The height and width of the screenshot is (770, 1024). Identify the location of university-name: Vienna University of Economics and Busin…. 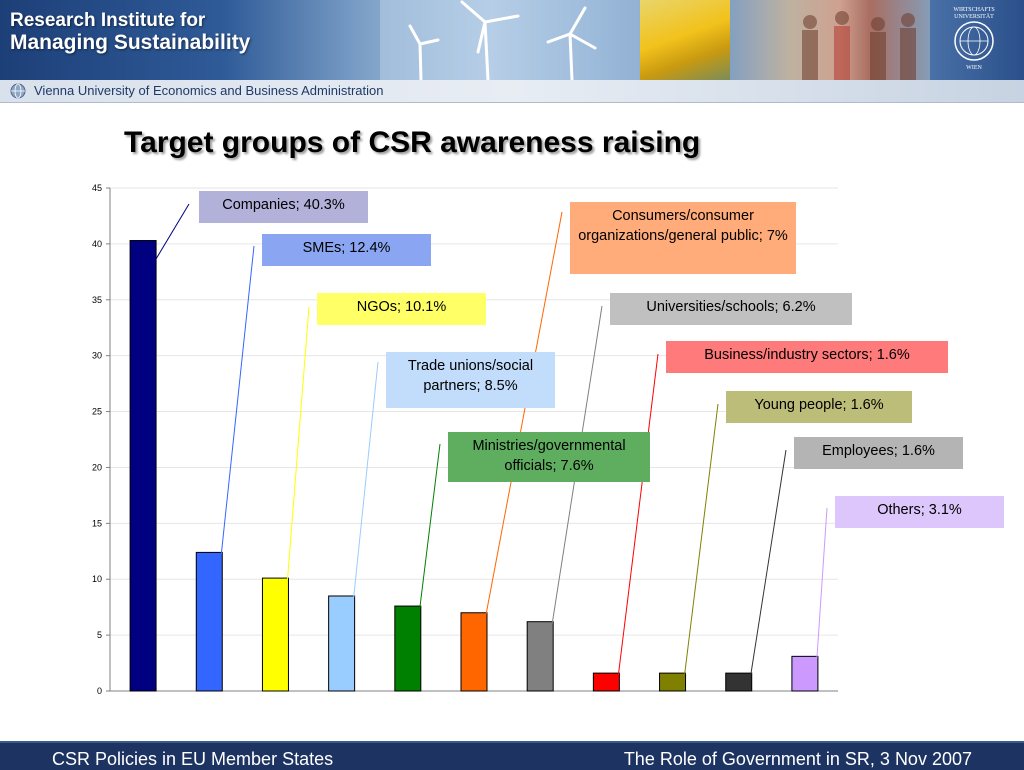
(209, 90).